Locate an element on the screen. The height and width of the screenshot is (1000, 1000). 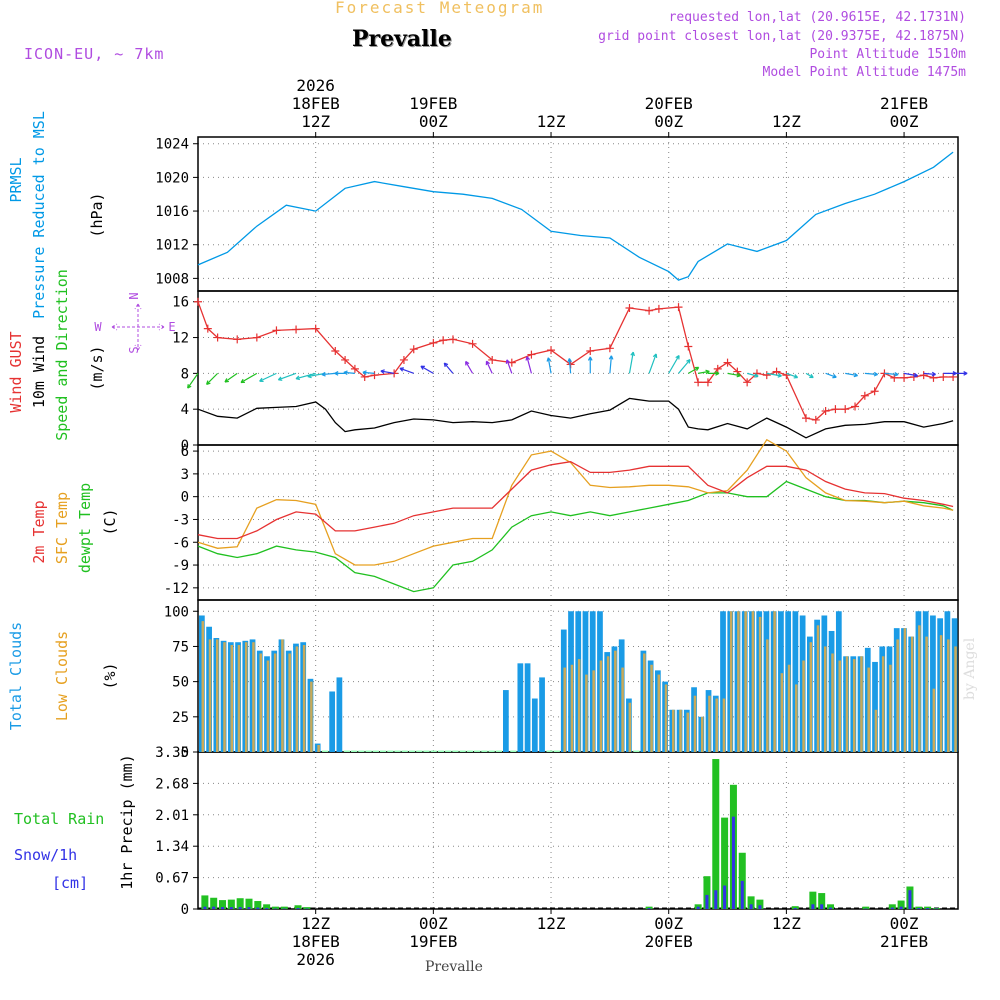
pressure-title-line: PRMSL is located at coordinates (16, 179).